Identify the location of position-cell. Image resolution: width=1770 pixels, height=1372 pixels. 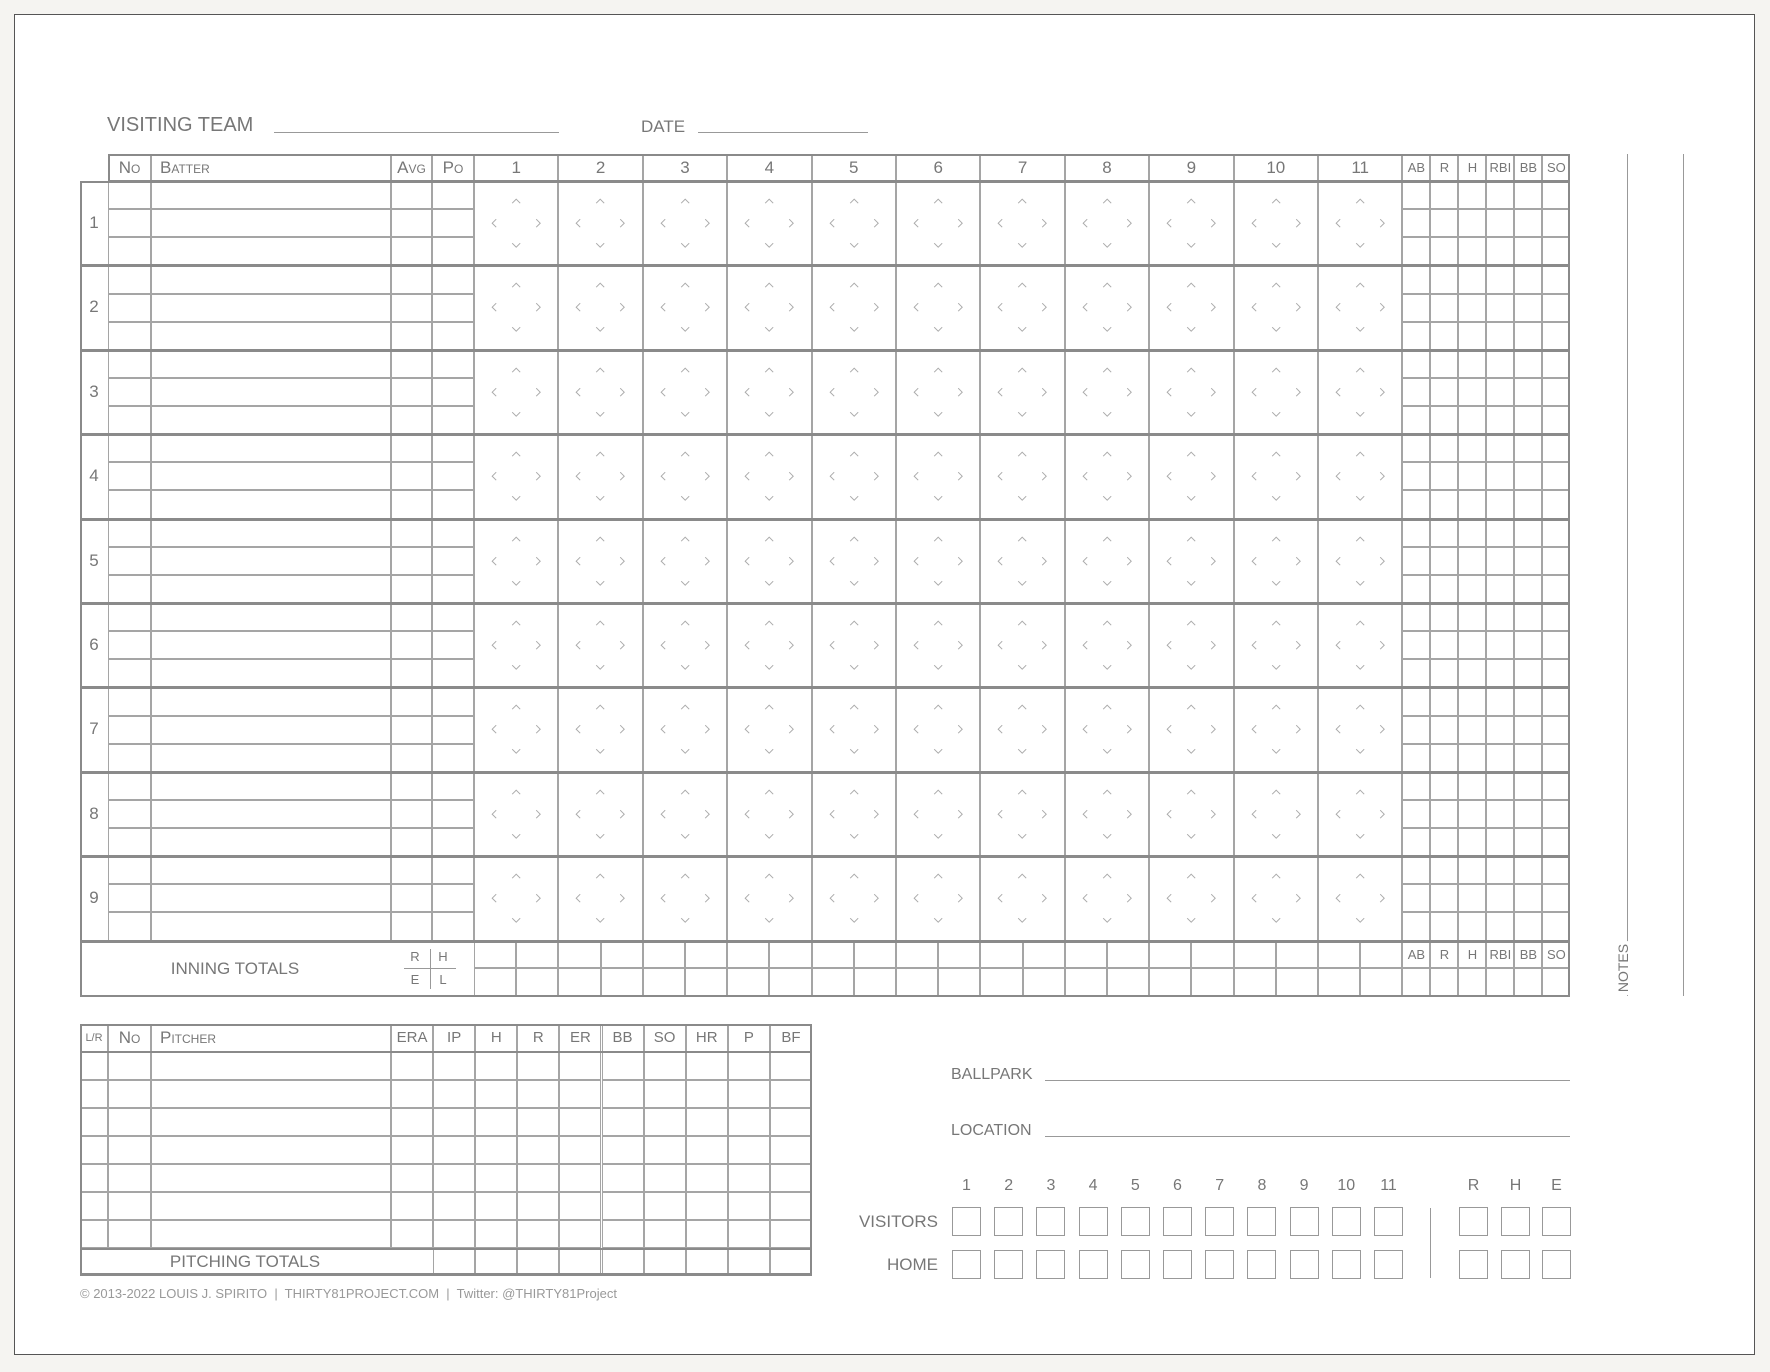
(453, 926).